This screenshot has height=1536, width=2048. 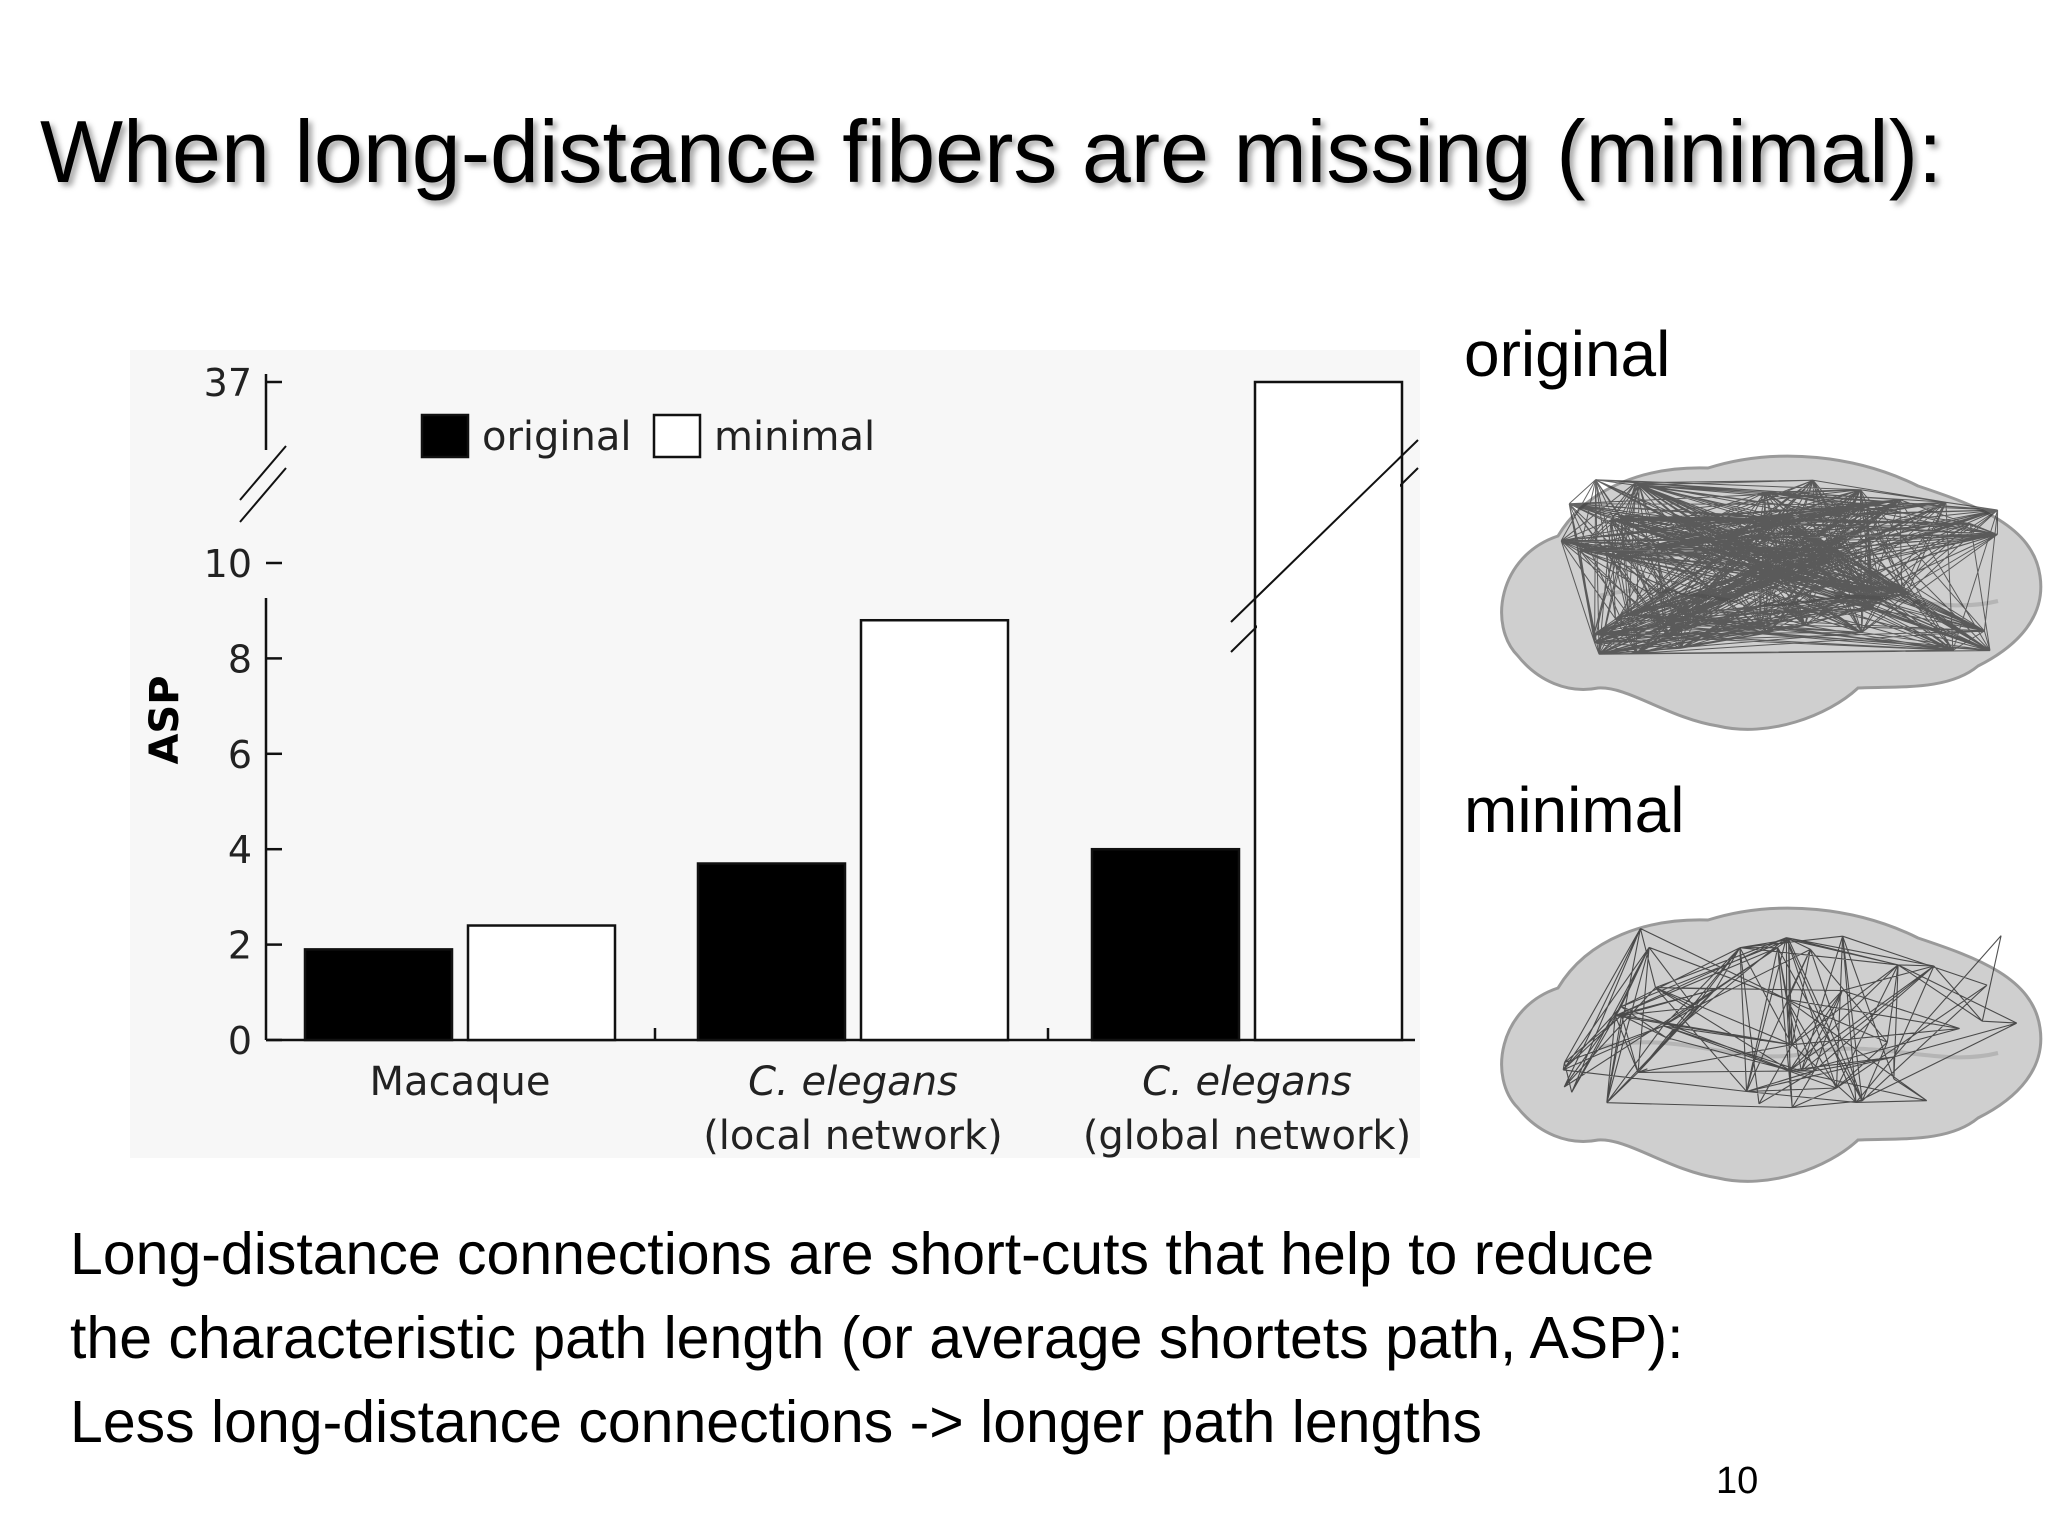 I want to click on y-tick-label: 2, so click(x=240, y=946).